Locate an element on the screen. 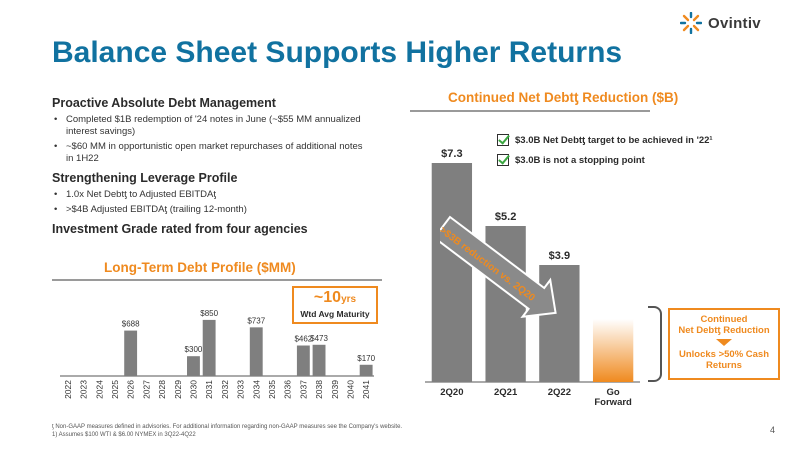 This screenshot has height=450, width=800. box-line-unlocks: Unlocks >50% Cash is located at coordinates (724, 354).